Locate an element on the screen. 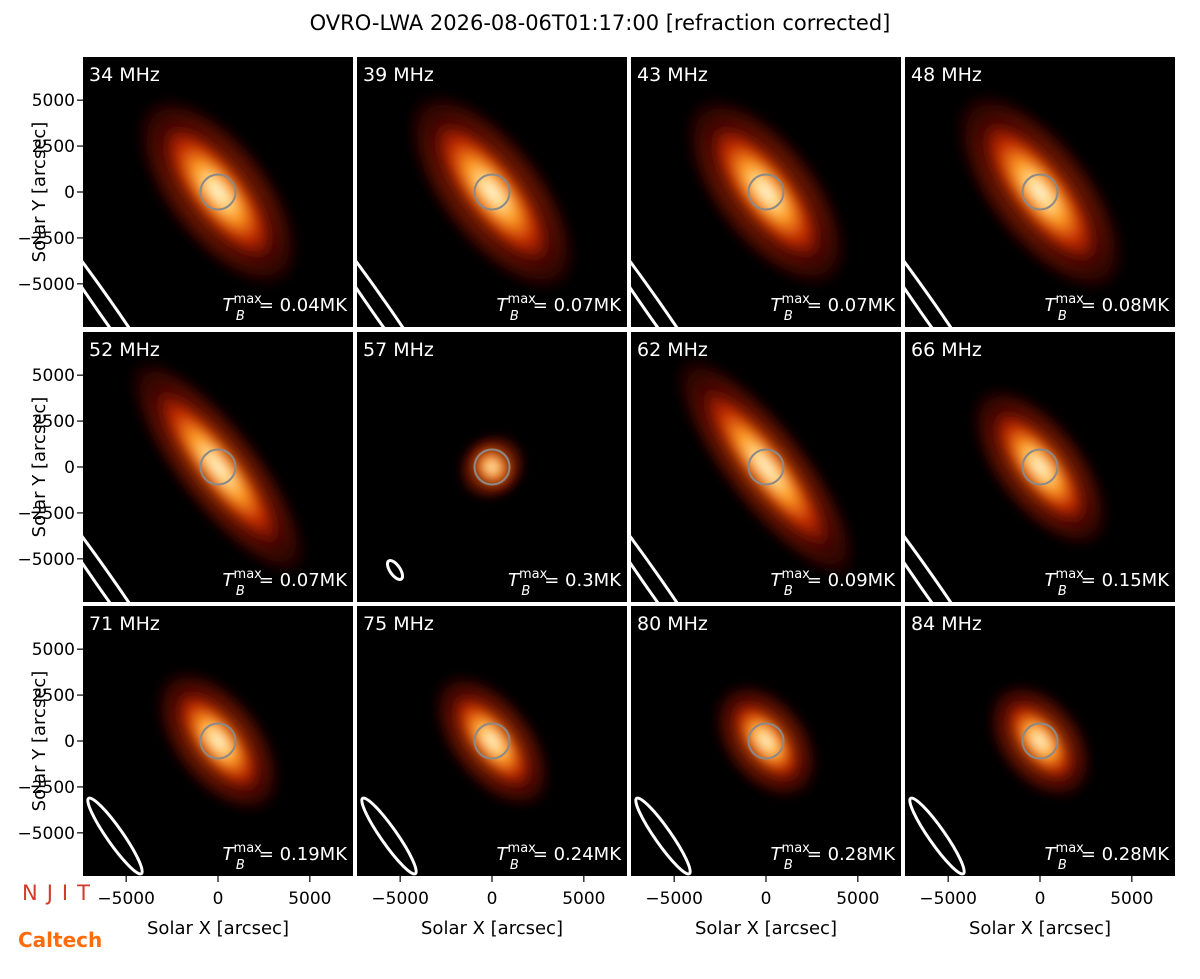  tb-max-label: Tmax B = 0.04MK is located at coordinates (286, 308).